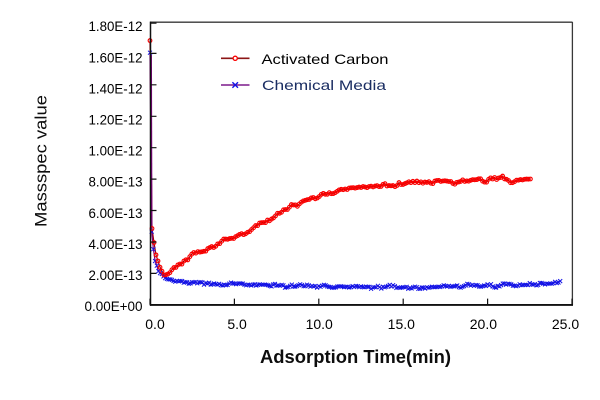 The height and width of the screenshot is (400, 600). What do you see at coordinates (116, 26) in the screenshot?
I see `svg-text: 1.80E-12` at bounding box center [116, 26].